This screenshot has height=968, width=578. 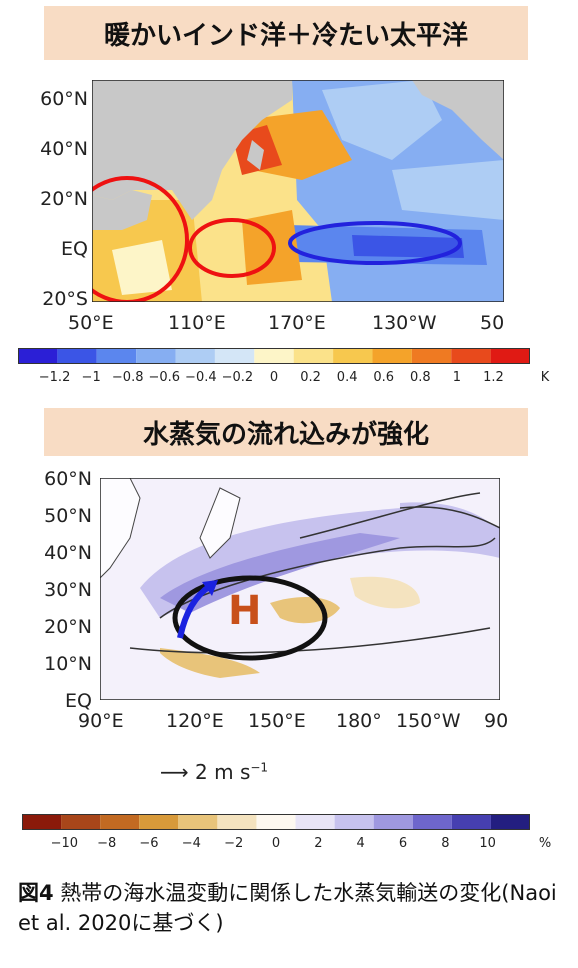 What do you see at coordinates (259, 767) in the screenshot?
I see `vector-scale-exponent: −1` at bounding box center [259, 767].